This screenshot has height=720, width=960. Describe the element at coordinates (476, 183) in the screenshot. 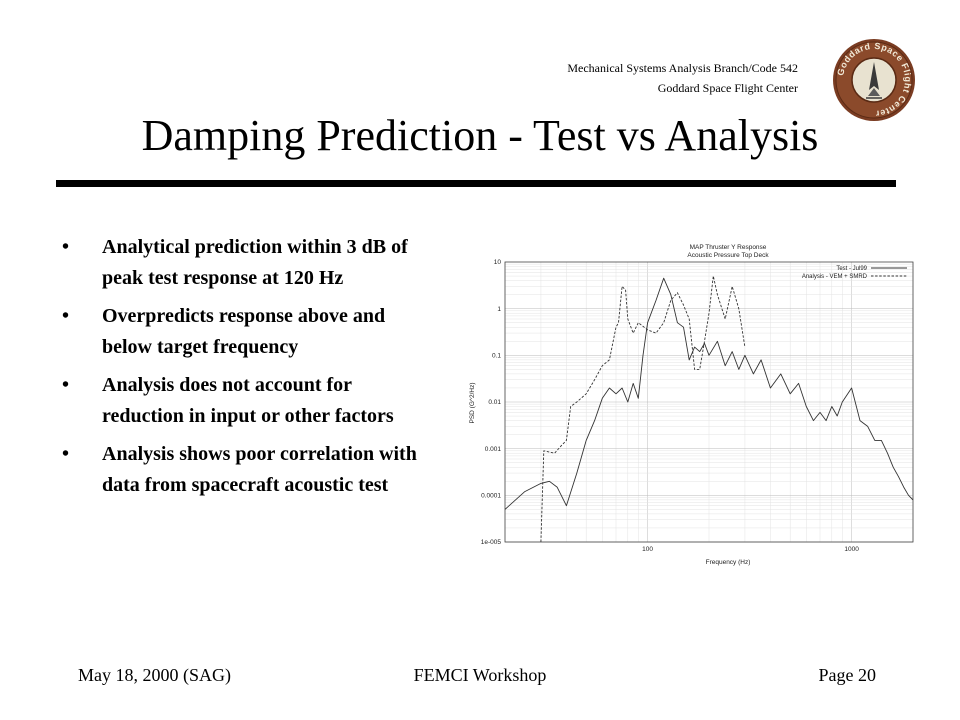

I see `title-underline` at that location.